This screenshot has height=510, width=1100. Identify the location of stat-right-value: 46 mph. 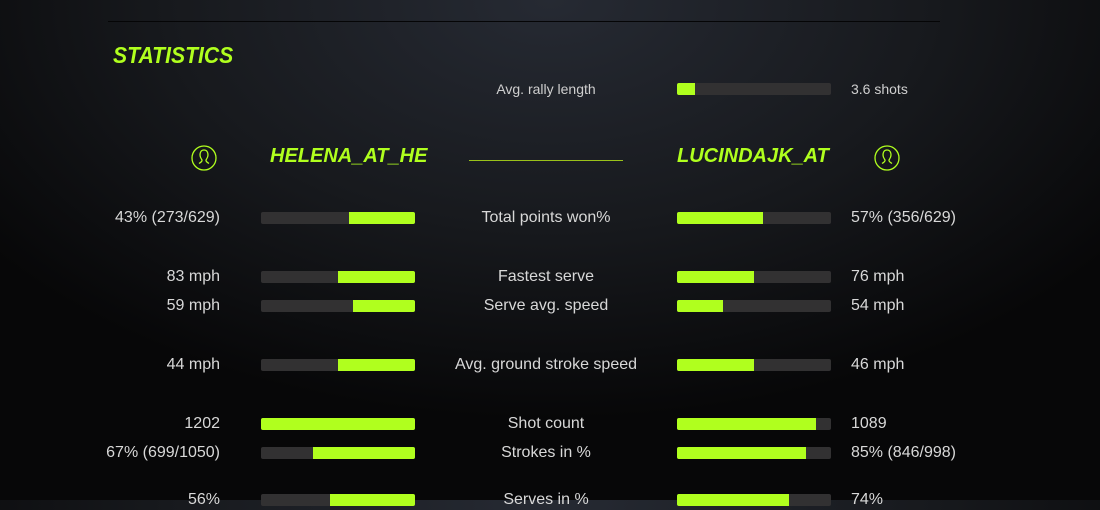
(878, 364).